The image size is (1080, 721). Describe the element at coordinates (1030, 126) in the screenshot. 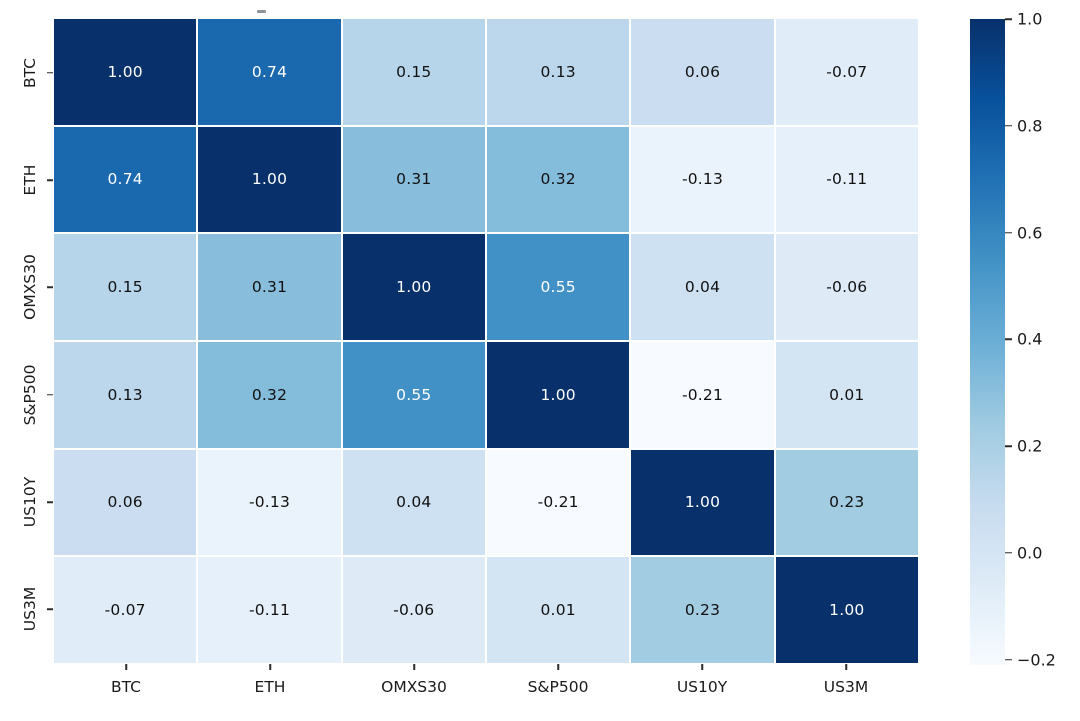

I see `colorbar-tick-label: 0.8` at that location.